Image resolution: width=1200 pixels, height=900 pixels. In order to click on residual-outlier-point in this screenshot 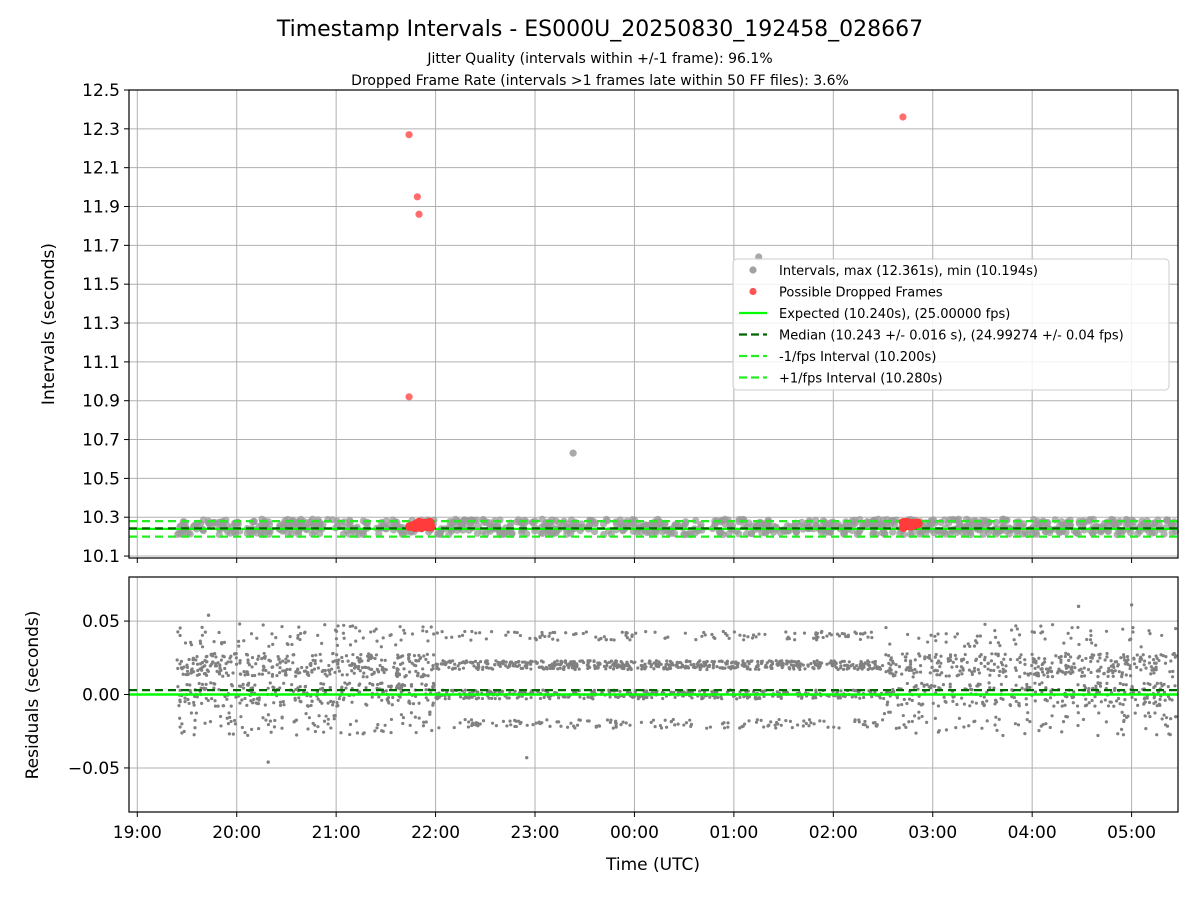, I will do `click(268, 762)`.